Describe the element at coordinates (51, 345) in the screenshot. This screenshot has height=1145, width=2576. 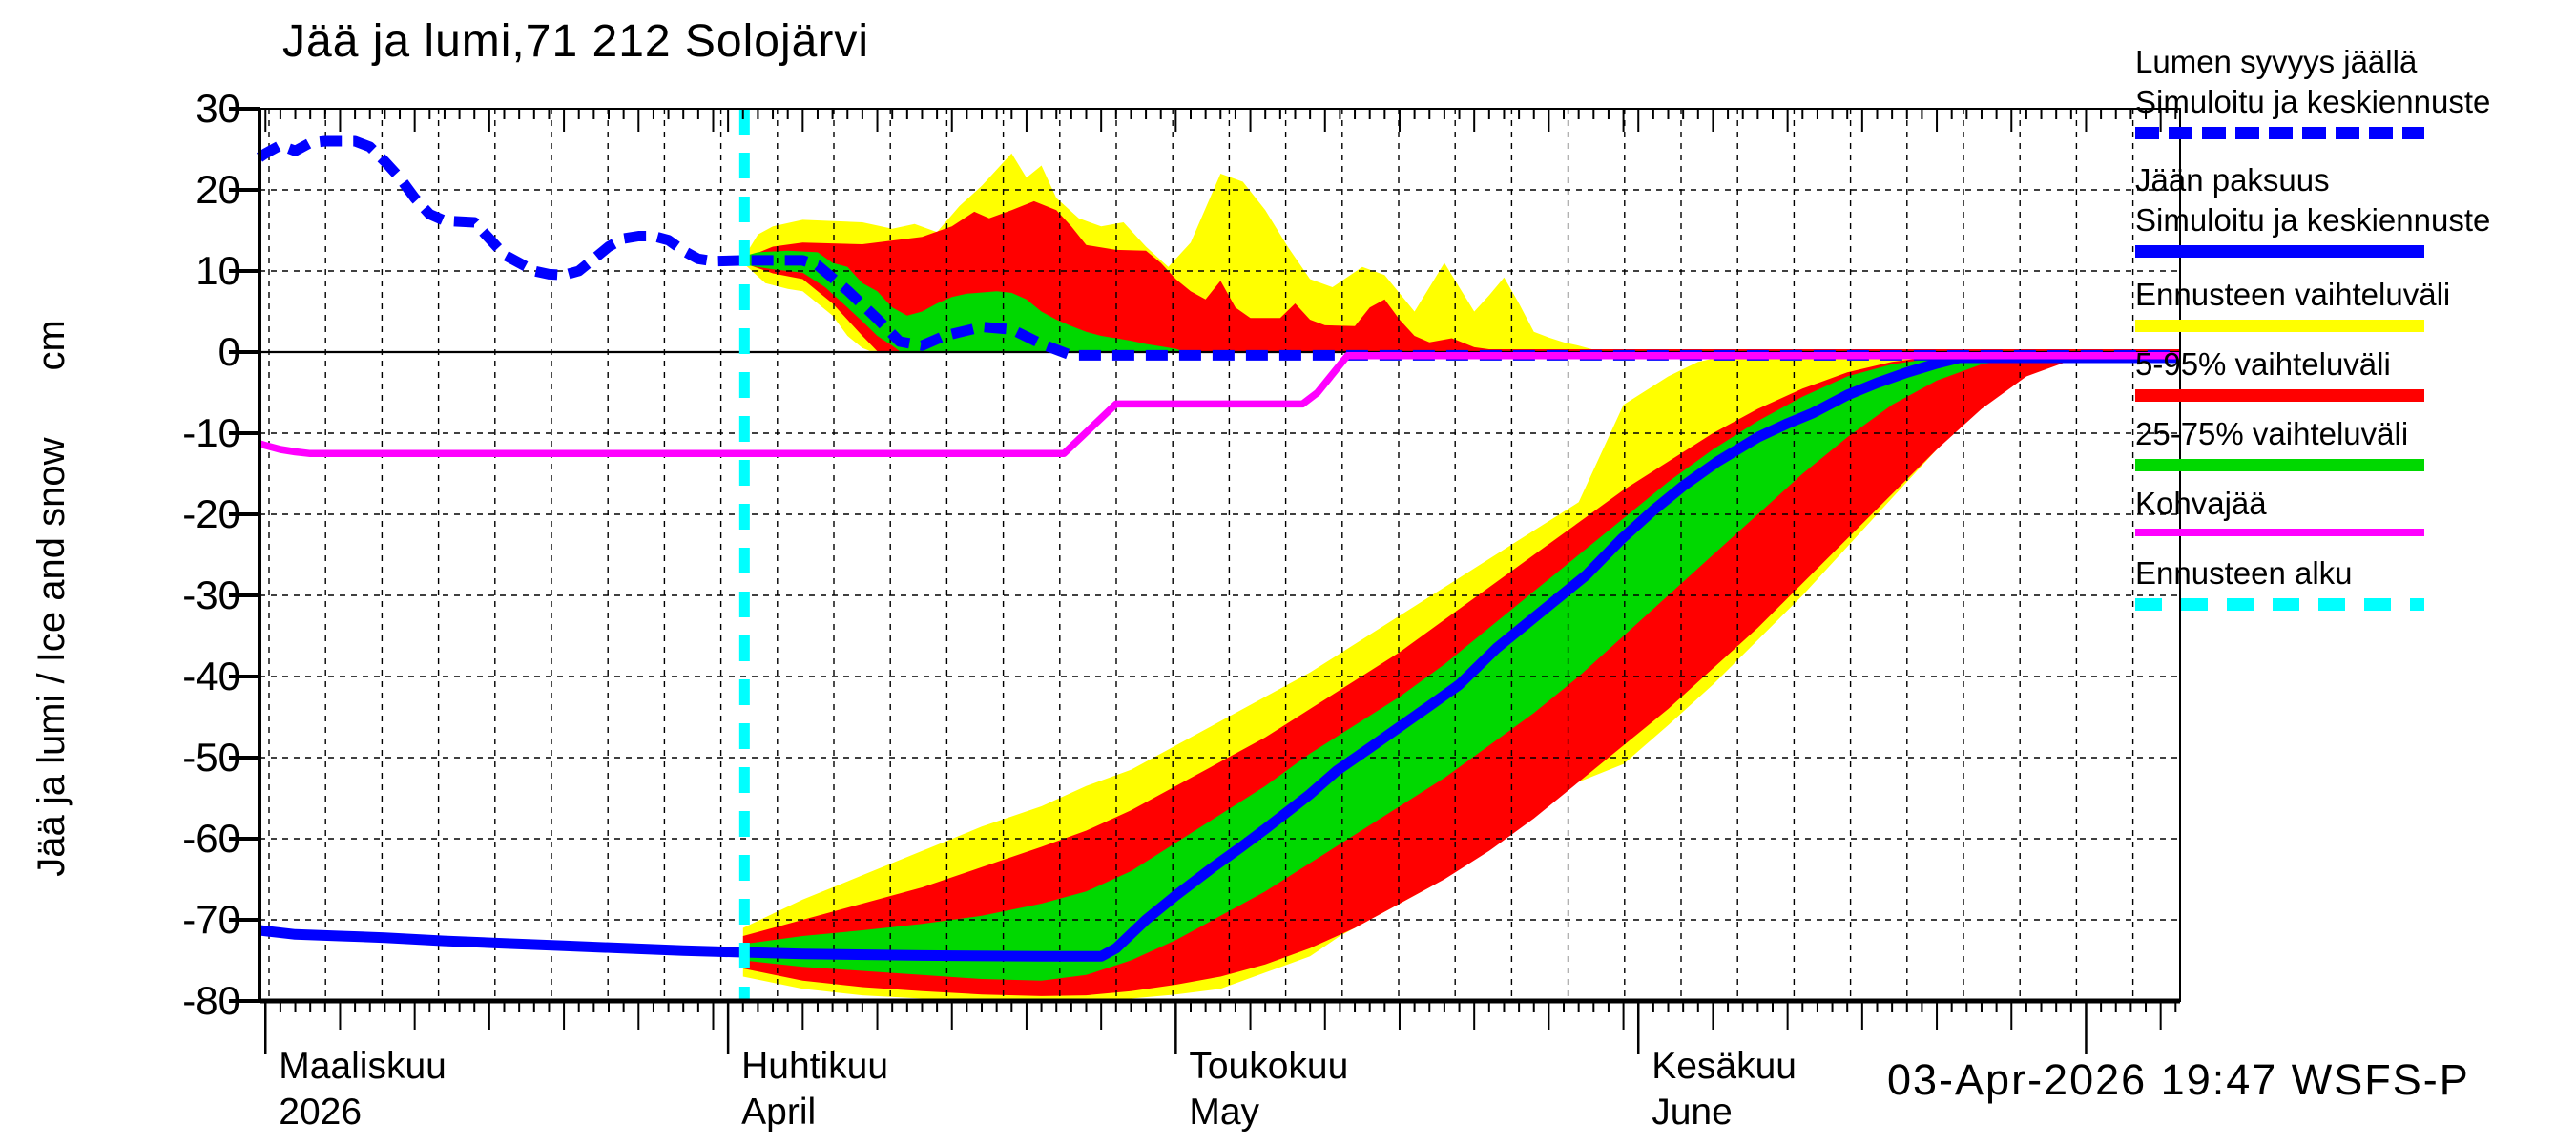
I see `y-axis-unit: cm` at that location.